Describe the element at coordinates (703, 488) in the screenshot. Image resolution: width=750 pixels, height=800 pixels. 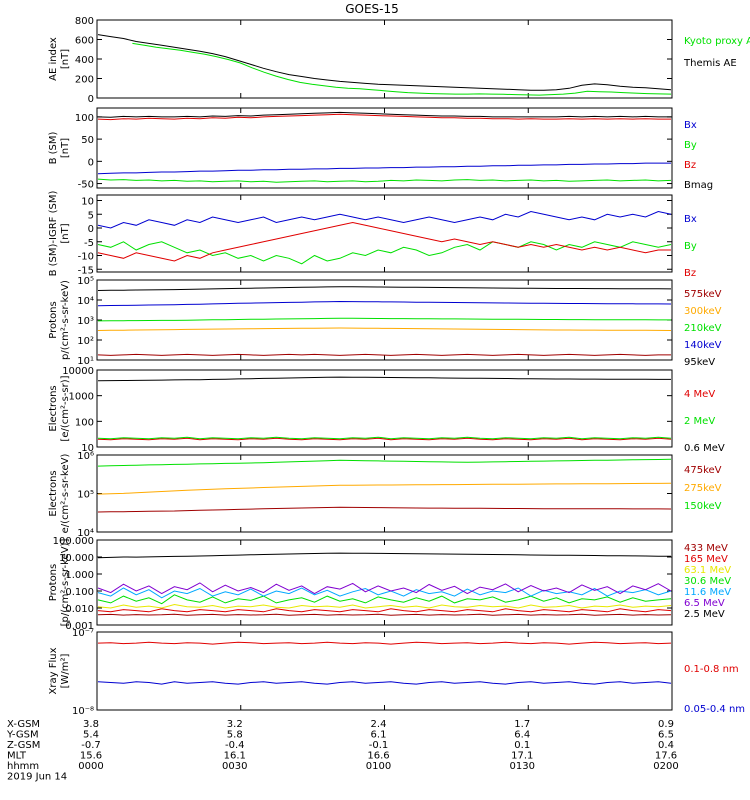
I see `legend-entry: 275keV` at that location.